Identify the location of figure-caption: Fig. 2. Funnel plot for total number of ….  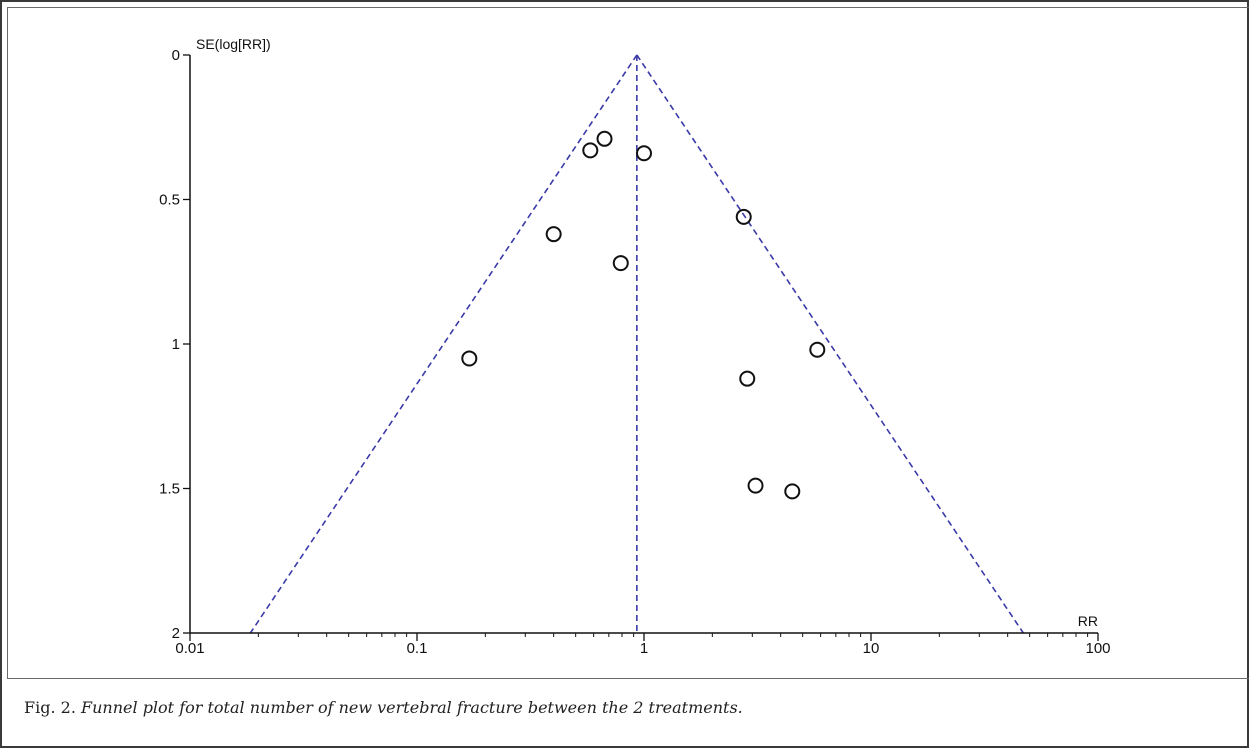
(383, 707).